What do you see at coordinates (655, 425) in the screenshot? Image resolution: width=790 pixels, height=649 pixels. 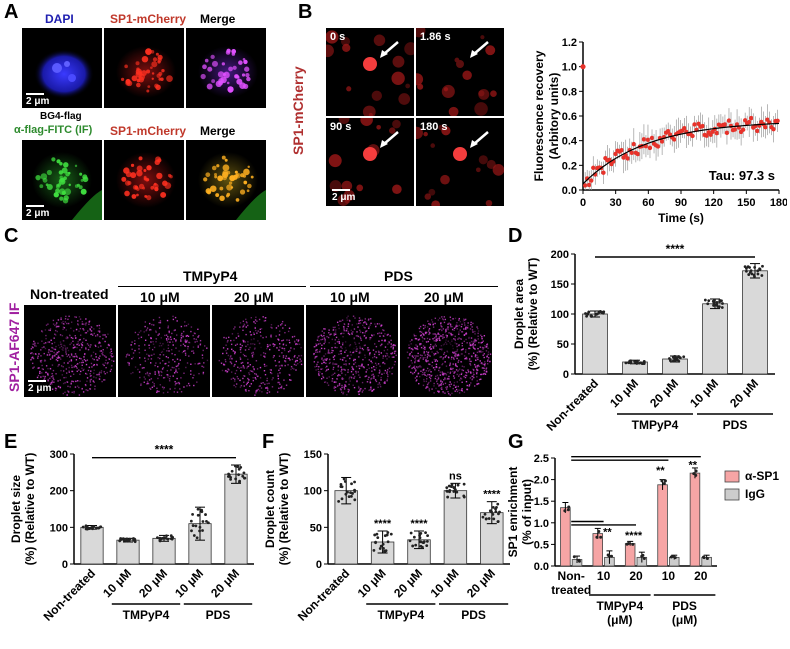 I see `D-group-label: TMPyP4` at bounding box center [655, 425].